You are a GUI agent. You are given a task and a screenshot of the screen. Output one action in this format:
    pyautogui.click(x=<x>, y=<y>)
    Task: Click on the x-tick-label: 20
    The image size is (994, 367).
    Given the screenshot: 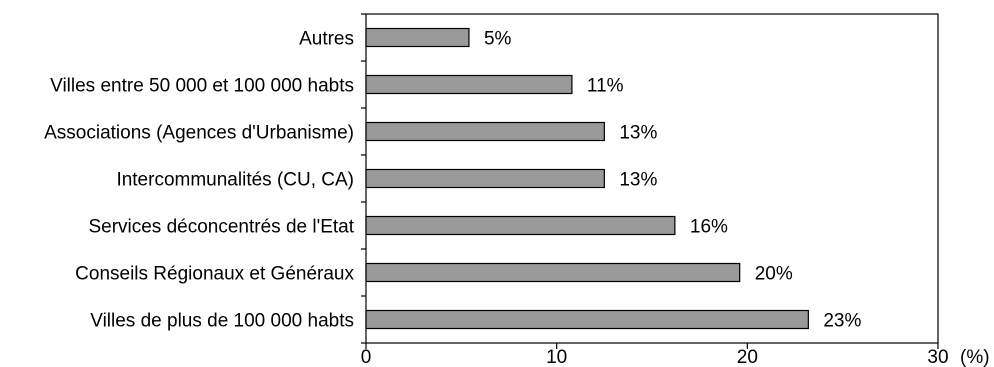 What is the action you would take?
    pyautogui.click(x=747, y=357)
    